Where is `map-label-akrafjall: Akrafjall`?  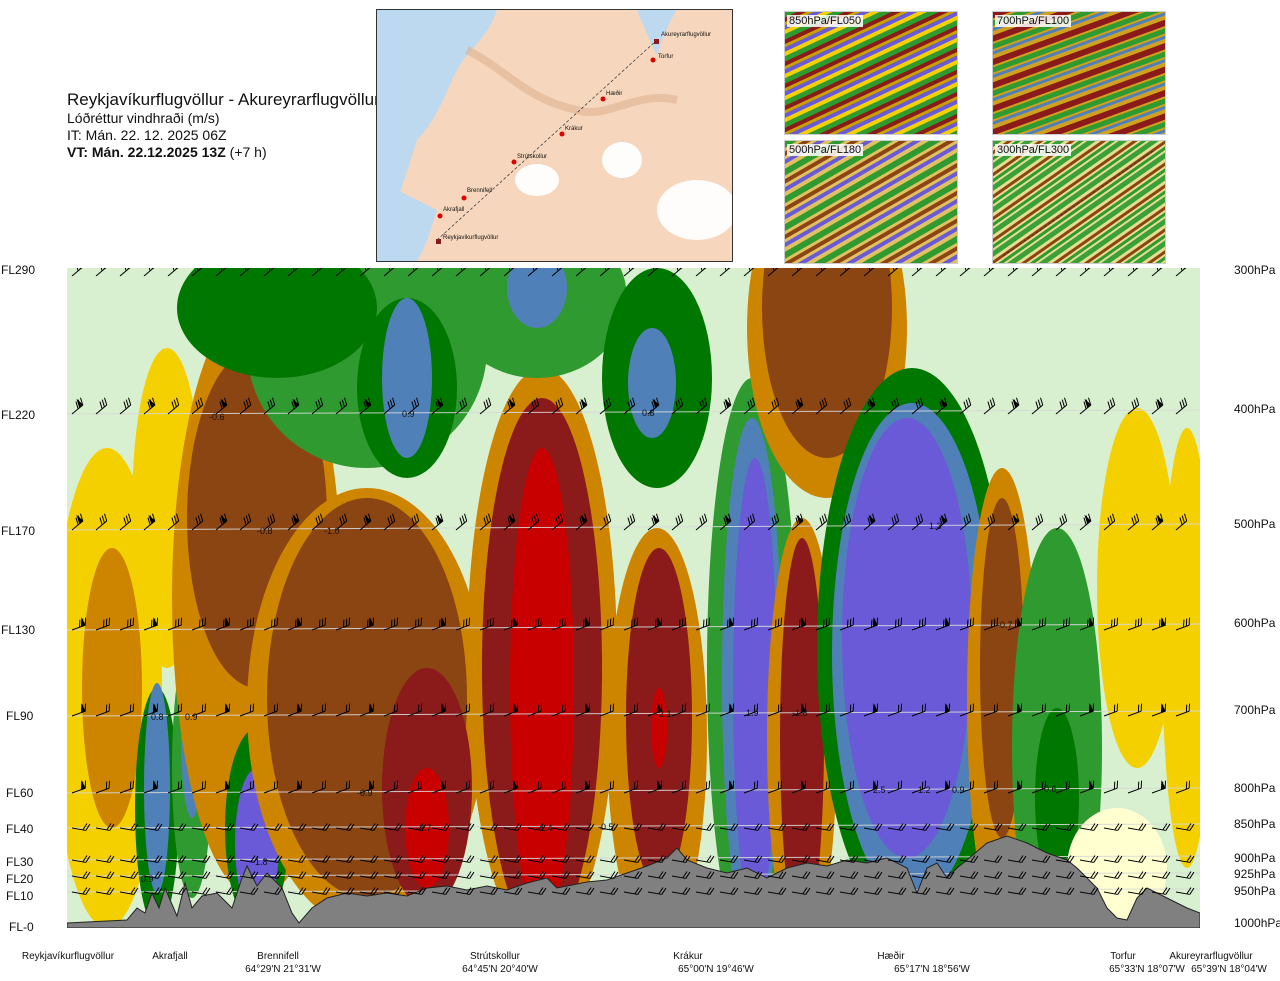 map-label-akrafjall: Akrafjall is located at coordinates (453, 210).